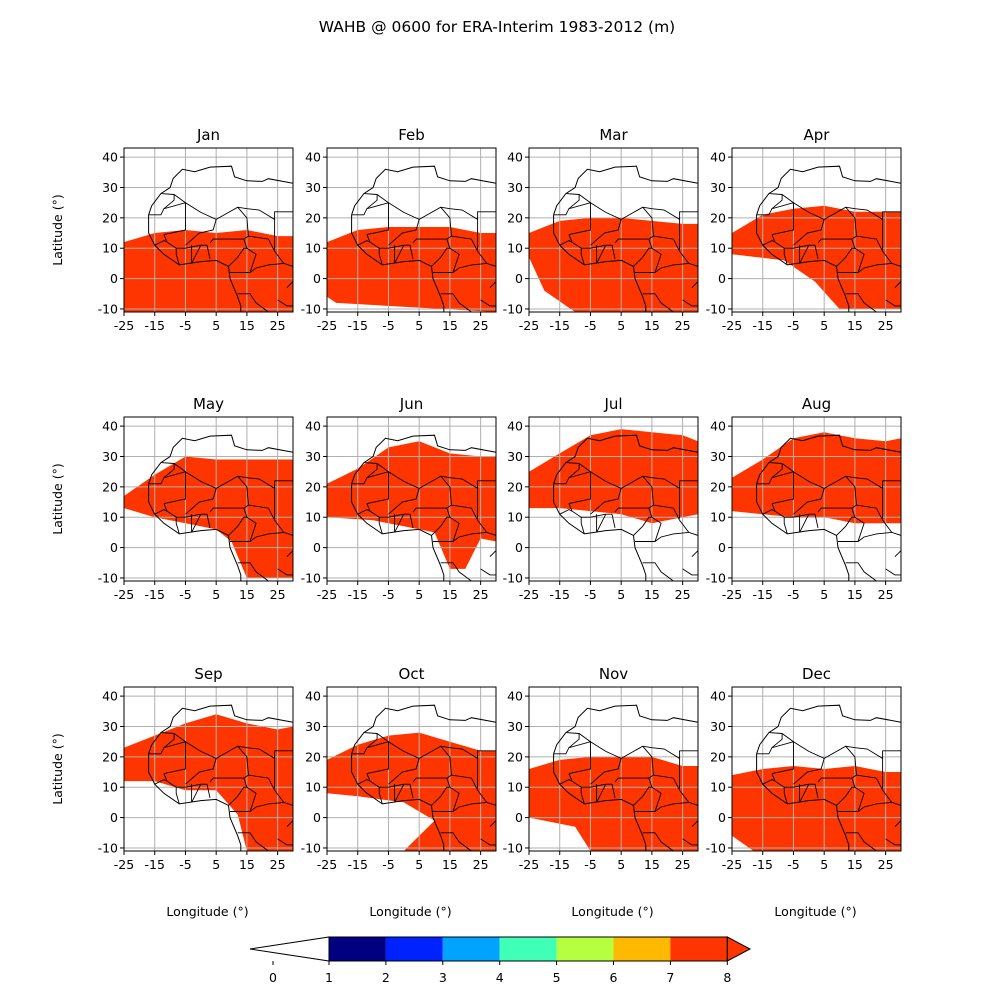  What do you see at coordinates (171, 498) in the screenshot?
I see `map-panel-may: May-25 -15 -5 5 15 25403020100-10Latitude (°)` at bounding box center [171, 498].